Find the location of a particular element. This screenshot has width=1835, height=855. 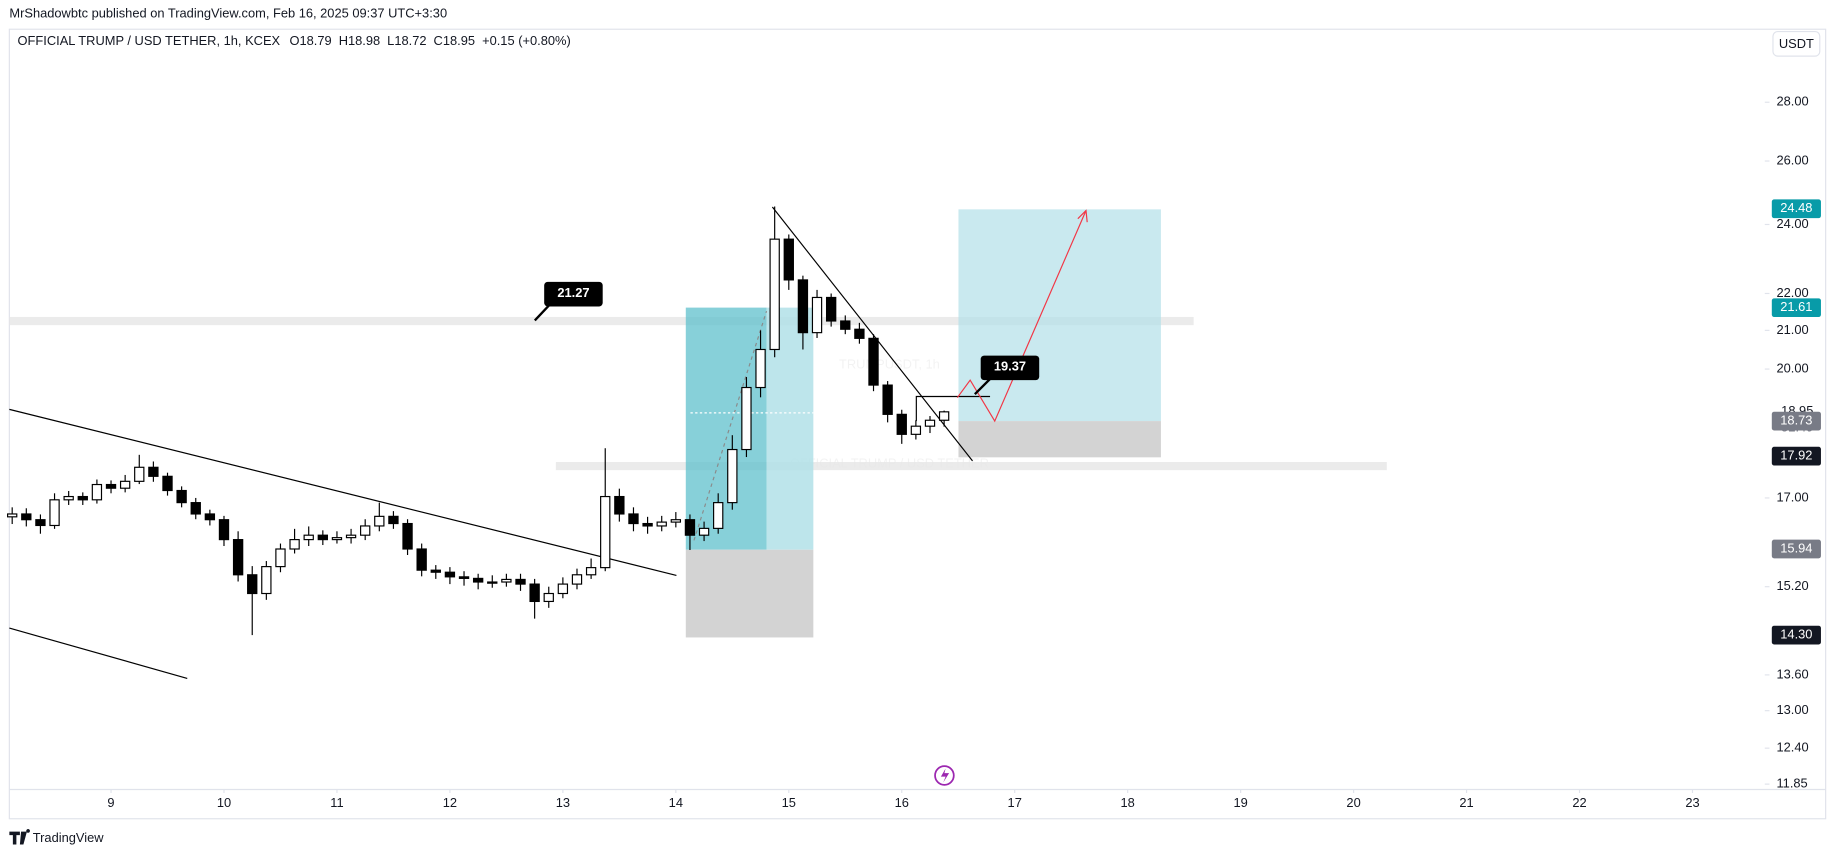

price-label: 21.61 is located at coordinates (1796, 306).